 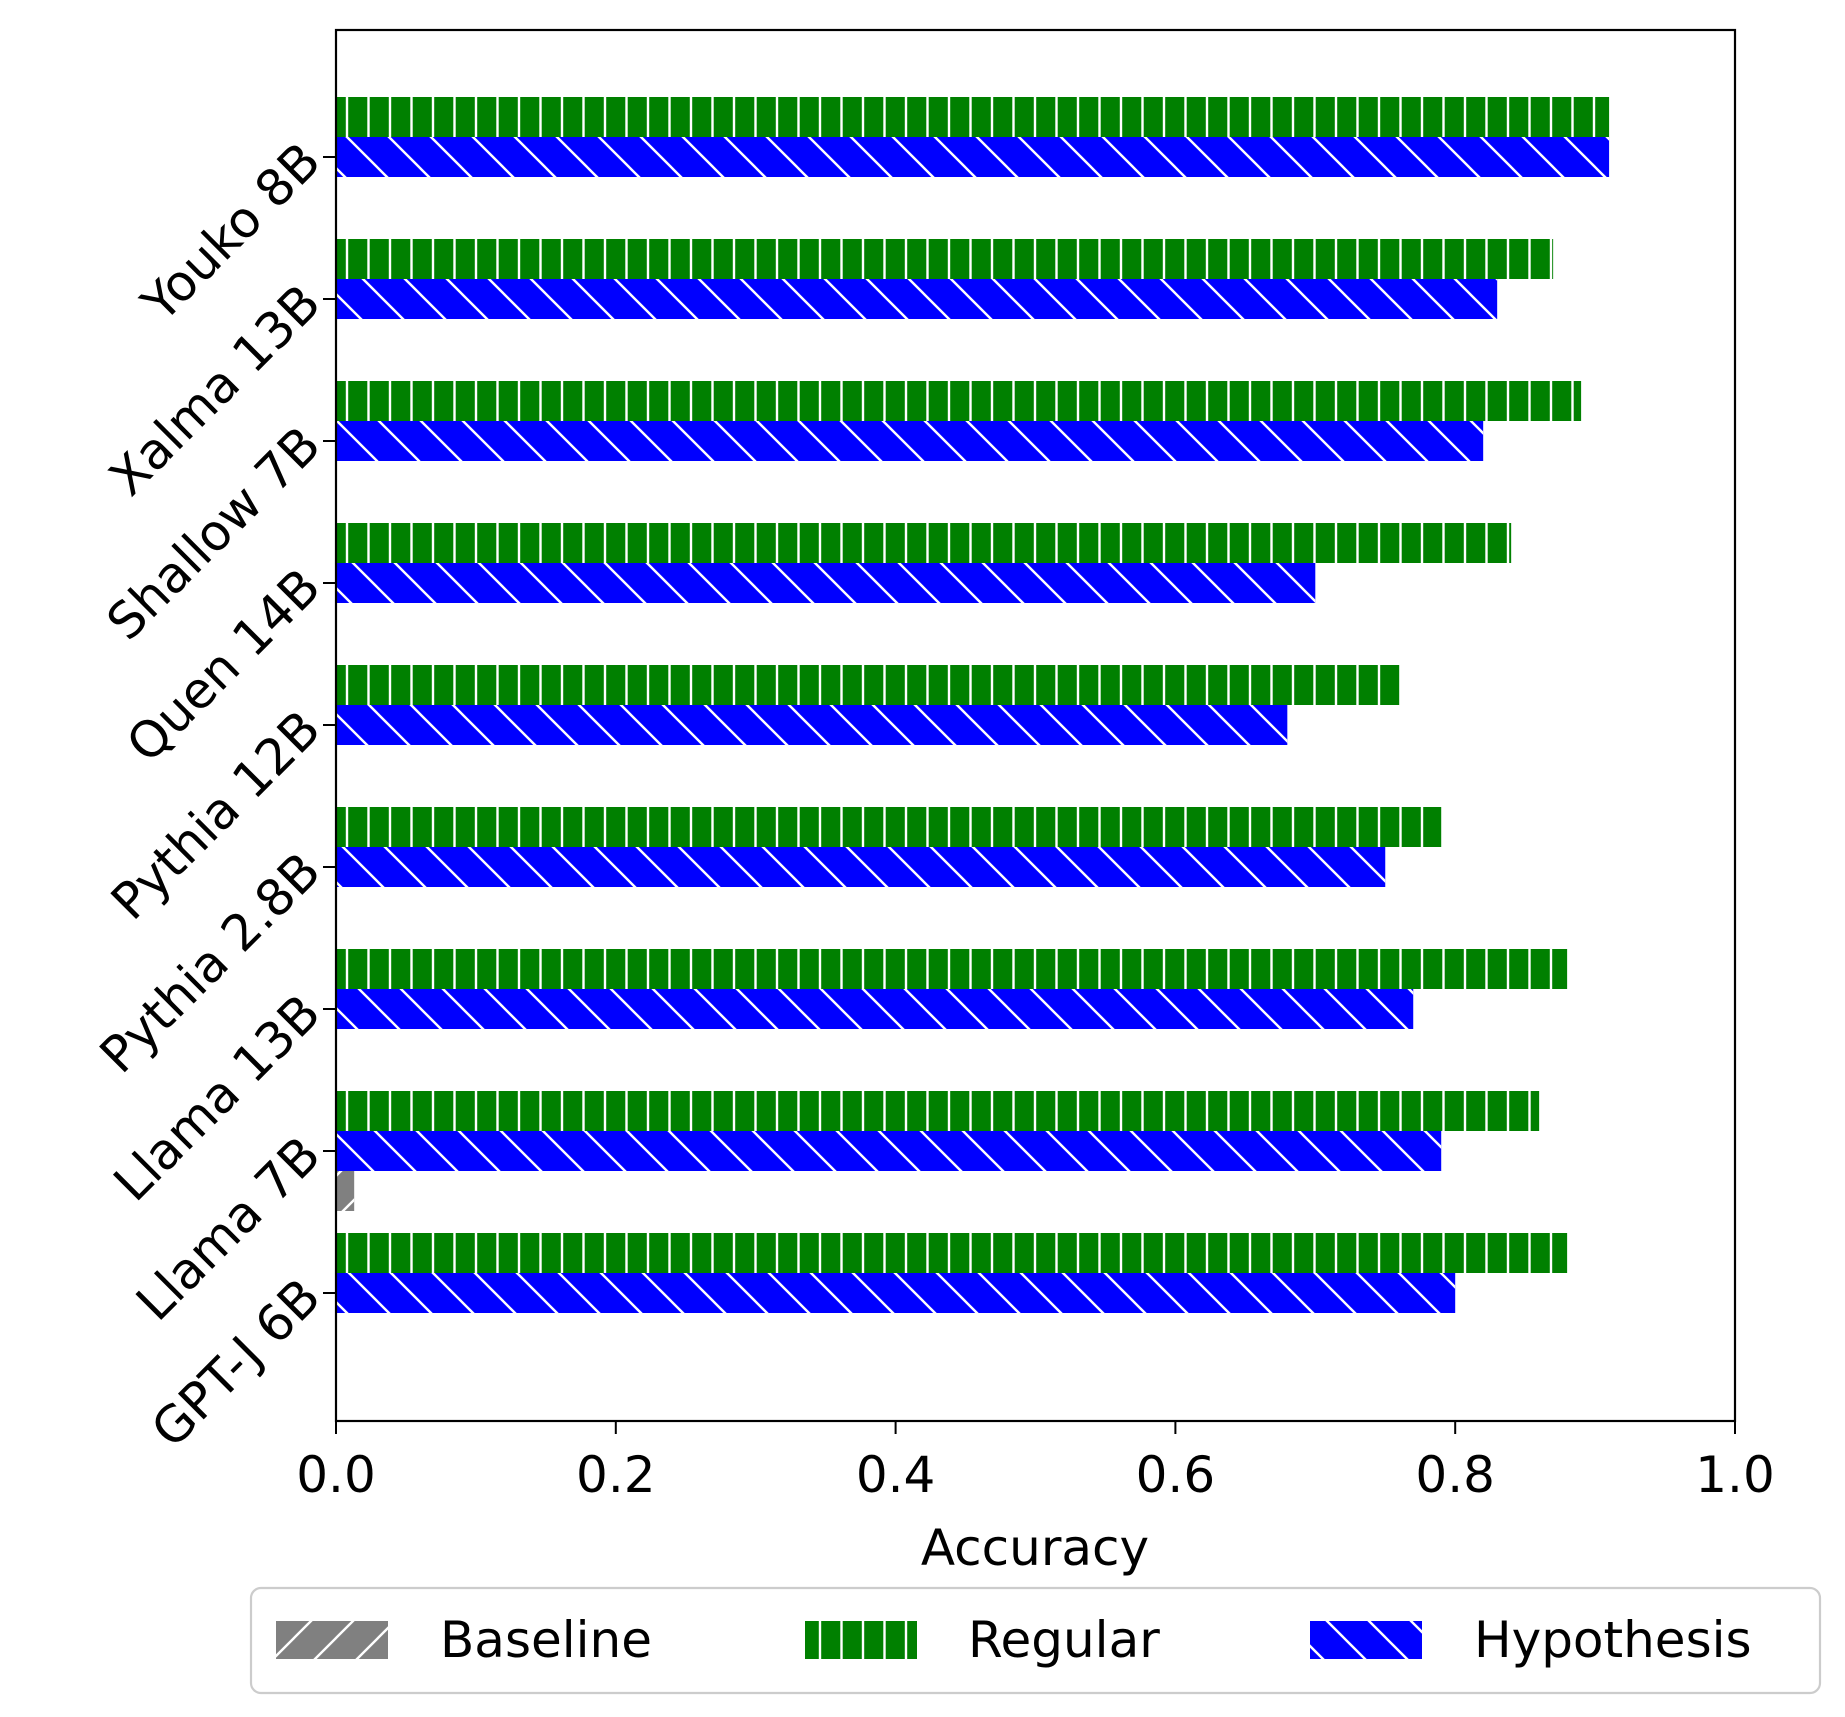 What do you see at coordinates (973, 117) in the screenshot?
I see `bar-hatch-regular-youko-8b` at bounding box center [973, 117].